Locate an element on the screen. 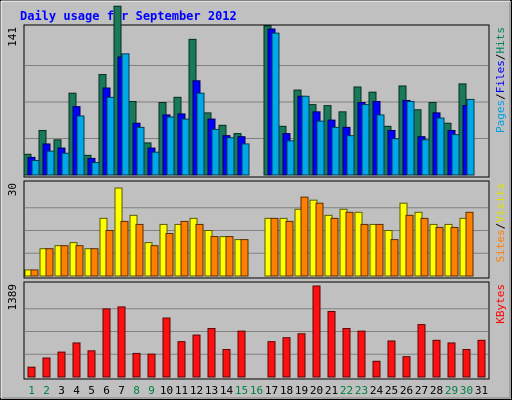  y-axis-max-label: 30 is located at coordinates (12, 189).